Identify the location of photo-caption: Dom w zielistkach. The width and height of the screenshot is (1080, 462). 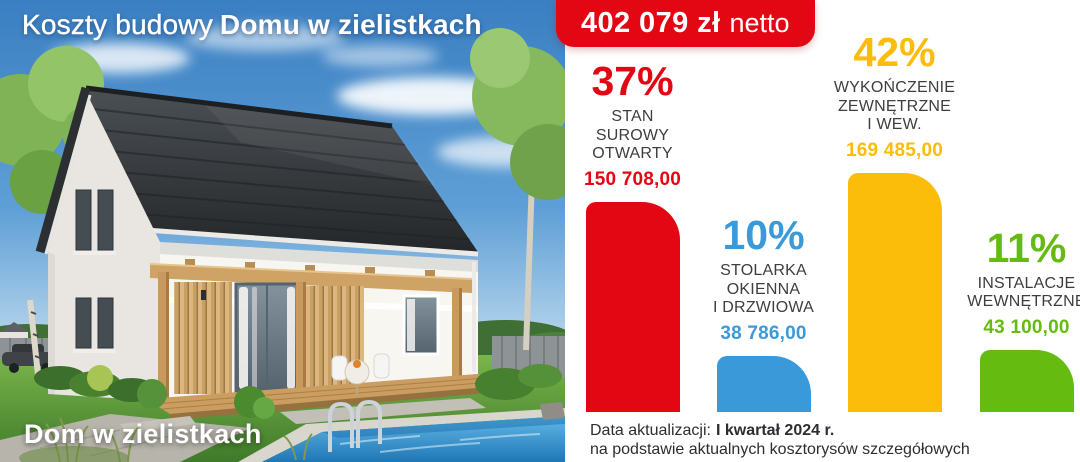
(143, 434).